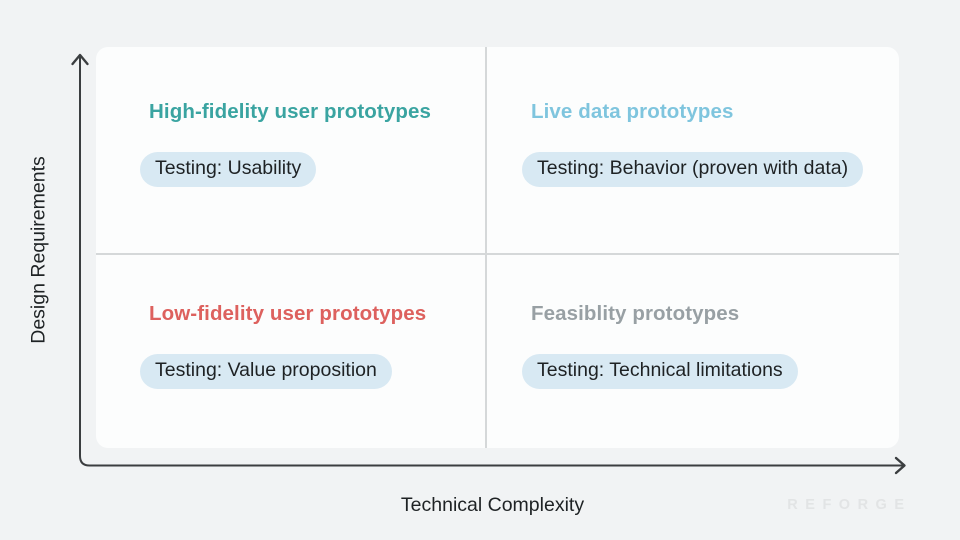 The height and width of the screenshot is (540, 960). What do you see at coordinates (80, 59) in the screenshot?
I see `y-axis-arrowhead` at bounding box center [80, 59].